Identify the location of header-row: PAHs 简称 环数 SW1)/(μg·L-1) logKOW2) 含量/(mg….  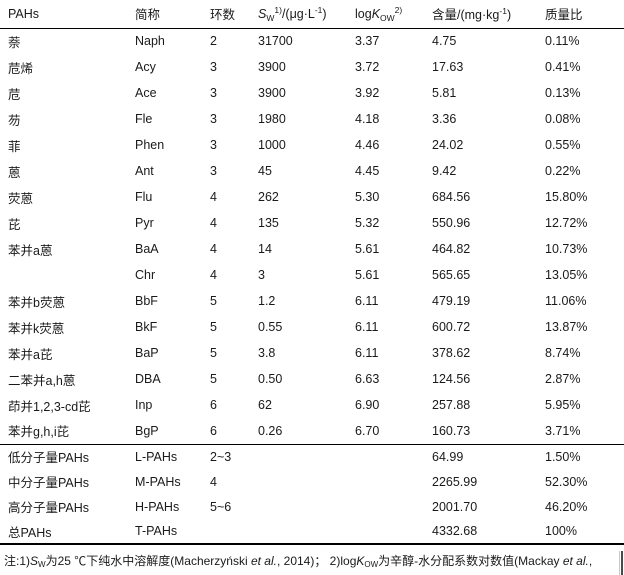
(312, 14).